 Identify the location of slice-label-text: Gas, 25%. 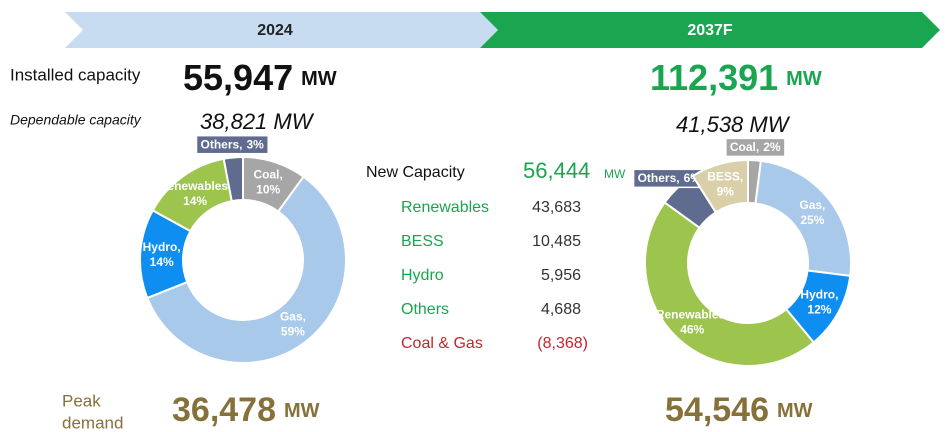
(812, 212).